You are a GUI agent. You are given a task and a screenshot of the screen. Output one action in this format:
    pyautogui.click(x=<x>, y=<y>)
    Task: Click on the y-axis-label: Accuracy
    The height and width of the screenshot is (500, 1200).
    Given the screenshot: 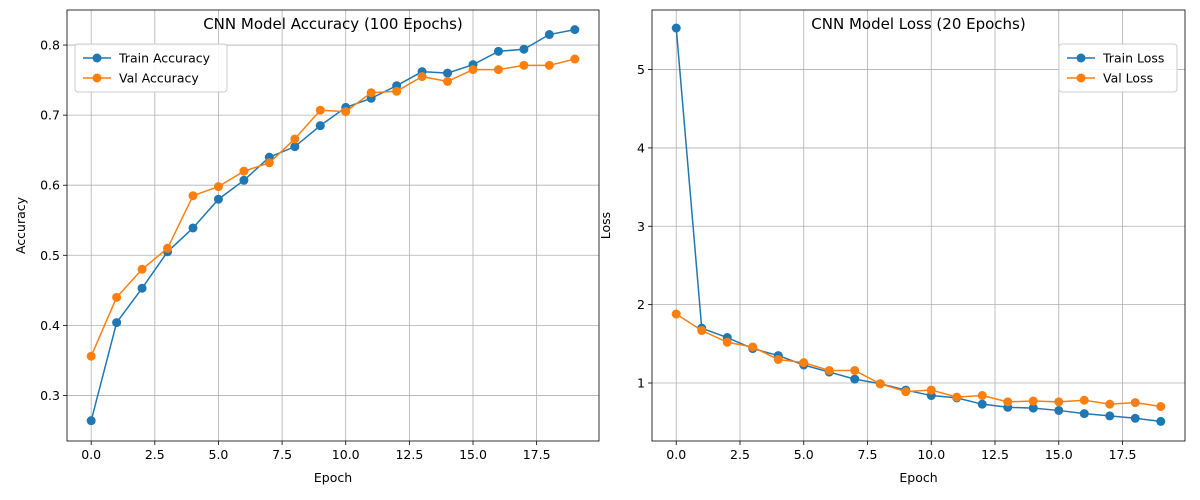 What is the action you would take?
    pyautogui.click(x=20, y=225)
    